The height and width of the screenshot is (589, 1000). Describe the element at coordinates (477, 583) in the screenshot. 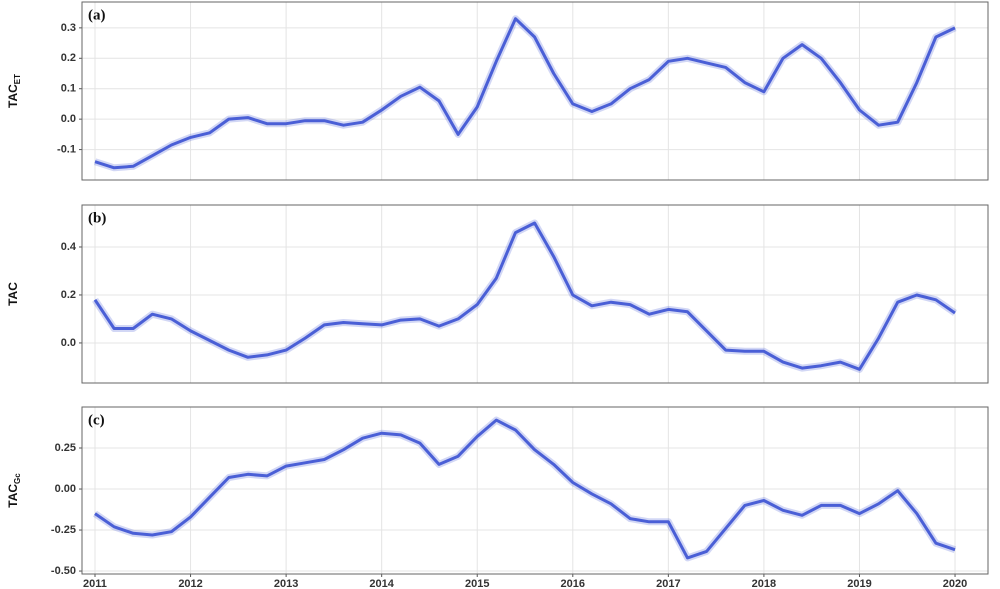

I see `x-tick-label: 2015` at that location.